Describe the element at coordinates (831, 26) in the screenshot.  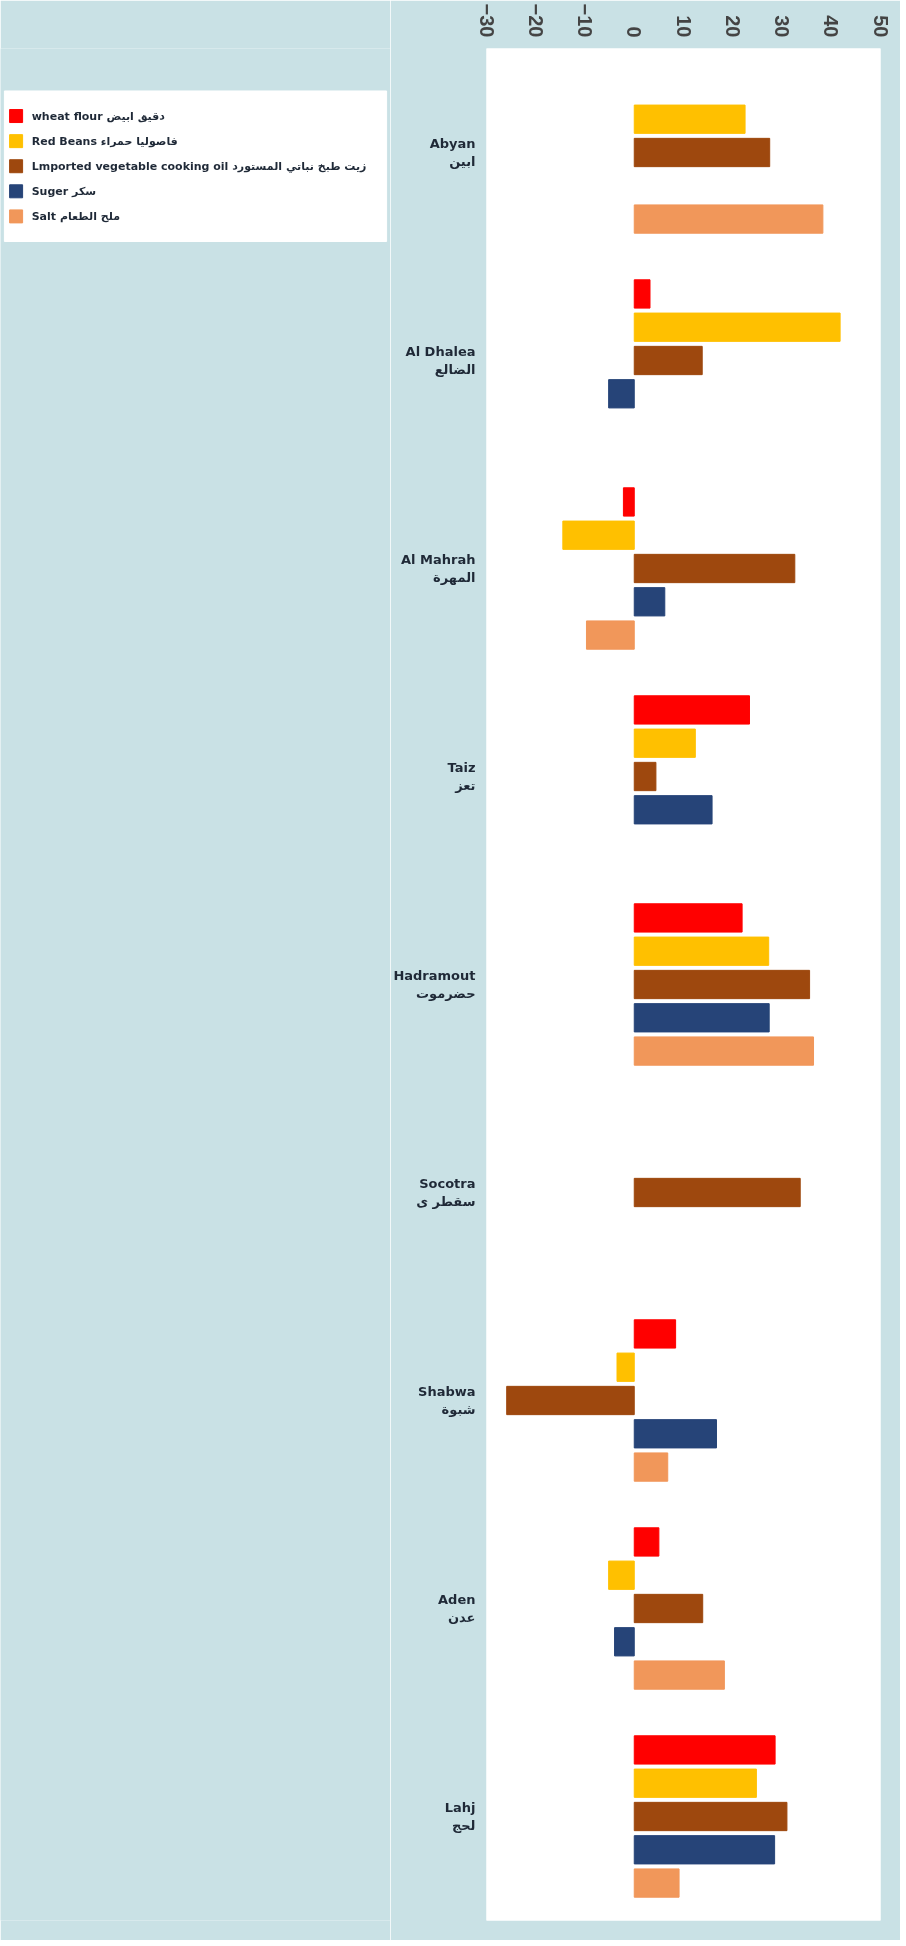
I see `x-tick-label: 40` at that location.